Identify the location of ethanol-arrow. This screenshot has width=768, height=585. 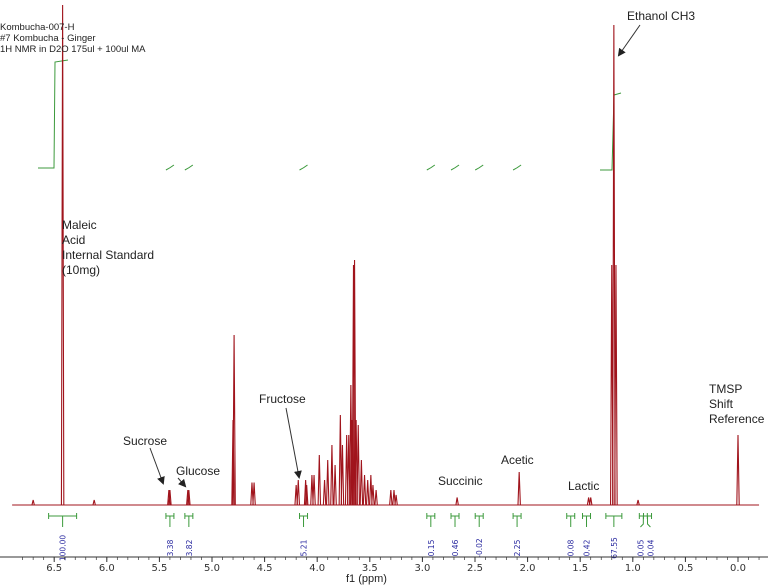
(629, 40).